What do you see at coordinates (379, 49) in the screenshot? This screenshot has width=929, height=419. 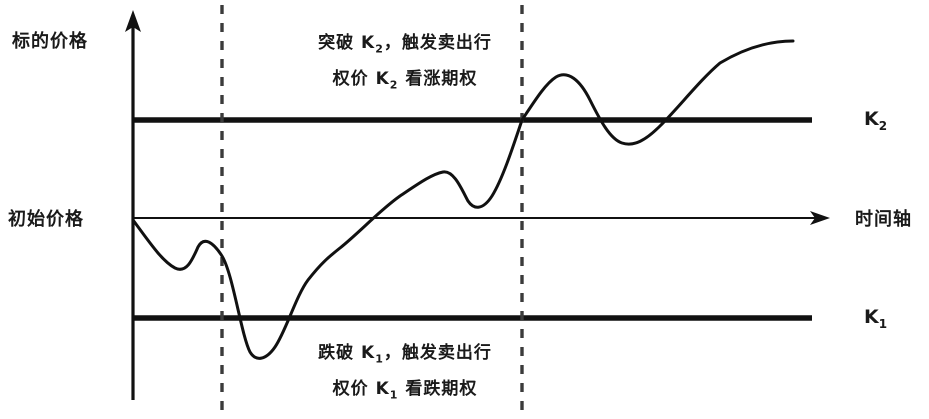 I see `upper-line1-sub: 2` at bounding box center [379, 49].